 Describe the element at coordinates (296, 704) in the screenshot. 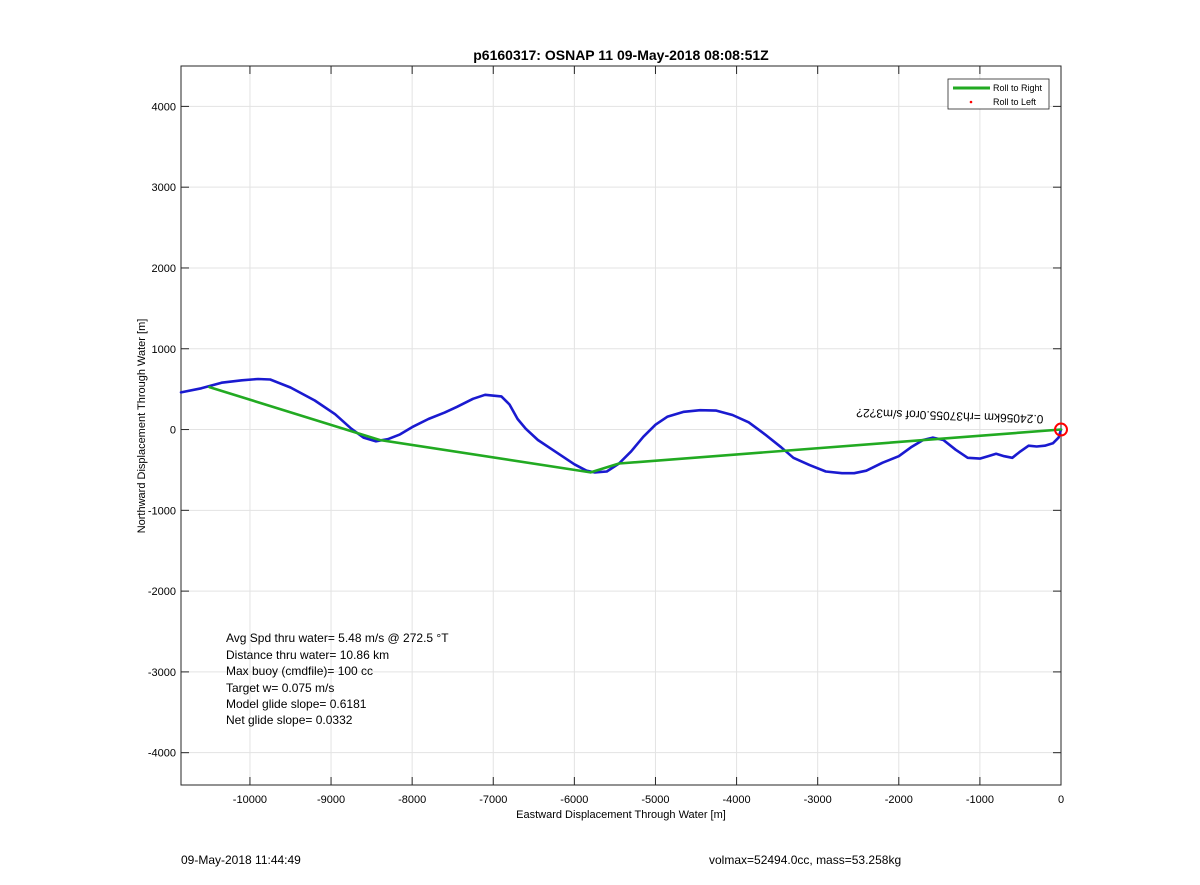

I see `stat-model-glide: Model glide slope= 0.6181` at that location.